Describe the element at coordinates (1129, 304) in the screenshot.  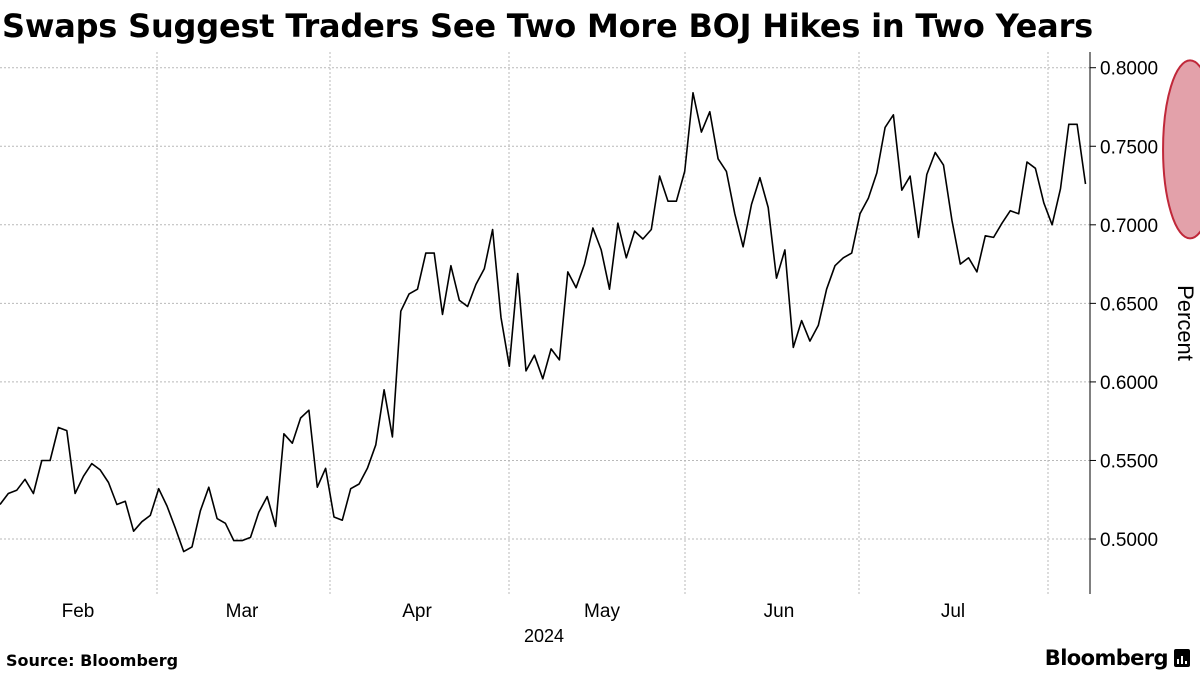
I see `y-tick-label: 0.6500` at that location.